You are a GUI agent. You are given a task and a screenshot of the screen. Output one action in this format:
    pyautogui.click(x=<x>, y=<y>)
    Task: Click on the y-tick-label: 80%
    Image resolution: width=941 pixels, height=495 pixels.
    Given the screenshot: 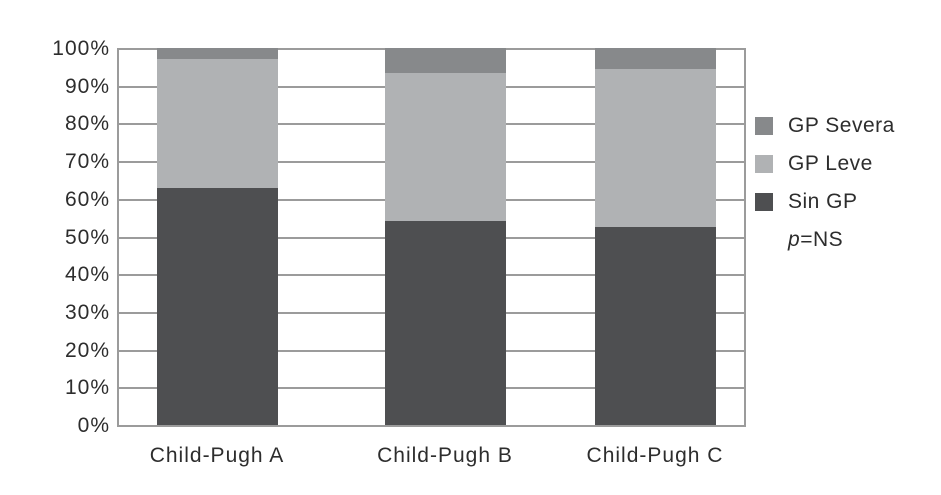 What is the action you would take?
    pyautogui.click(x=87, y=124)
    